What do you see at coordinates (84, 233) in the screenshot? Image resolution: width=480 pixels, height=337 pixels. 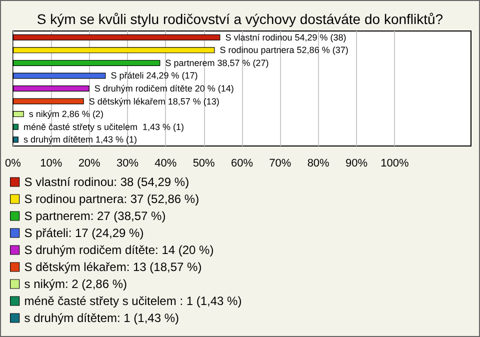 I see `legend-label: S přáteli: 17 (24,29 %)` at bounding box center [84, 233].